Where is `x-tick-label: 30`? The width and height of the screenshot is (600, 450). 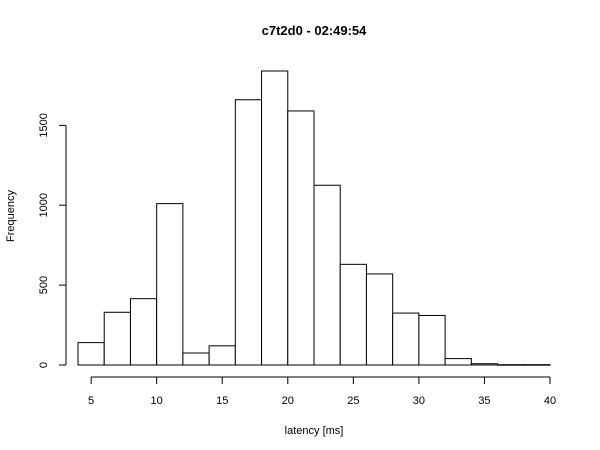
x-tick-label: 30 is located at coordinates (419, 401).